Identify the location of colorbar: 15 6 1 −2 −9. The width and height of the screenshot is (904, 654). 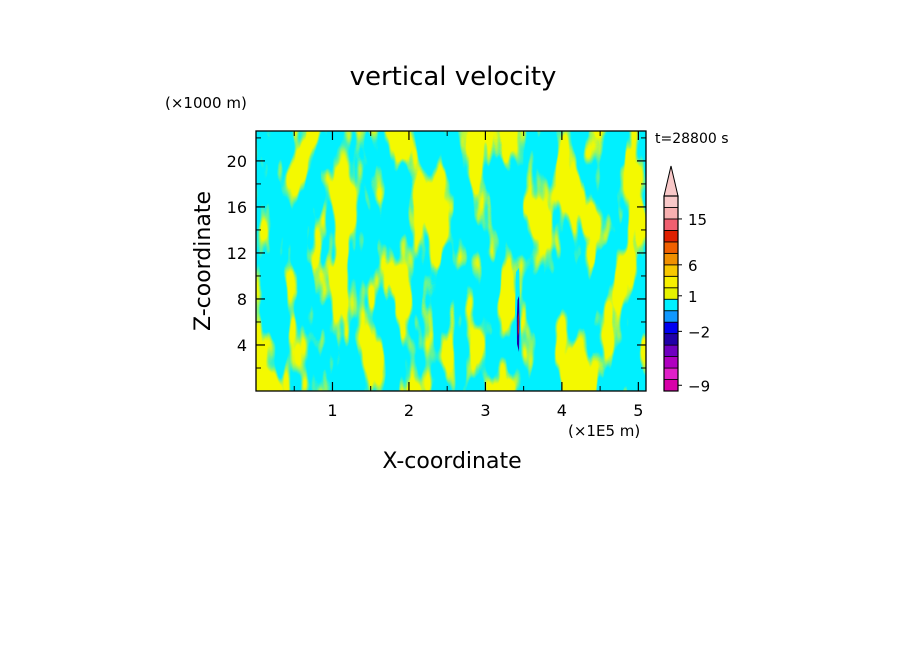
(686, 280).